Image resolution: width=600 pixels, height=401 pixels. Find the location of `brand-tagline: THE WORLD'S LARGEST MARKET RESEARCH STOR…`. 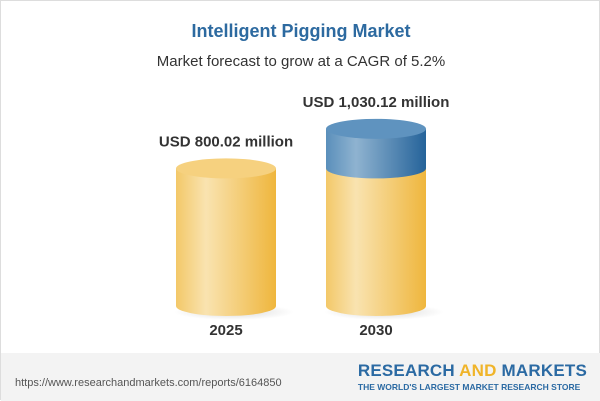

brand-tagline: THE WORLD'S LARGEST MARKET RESEARCH STOR… is located at coordinates (469, 387).